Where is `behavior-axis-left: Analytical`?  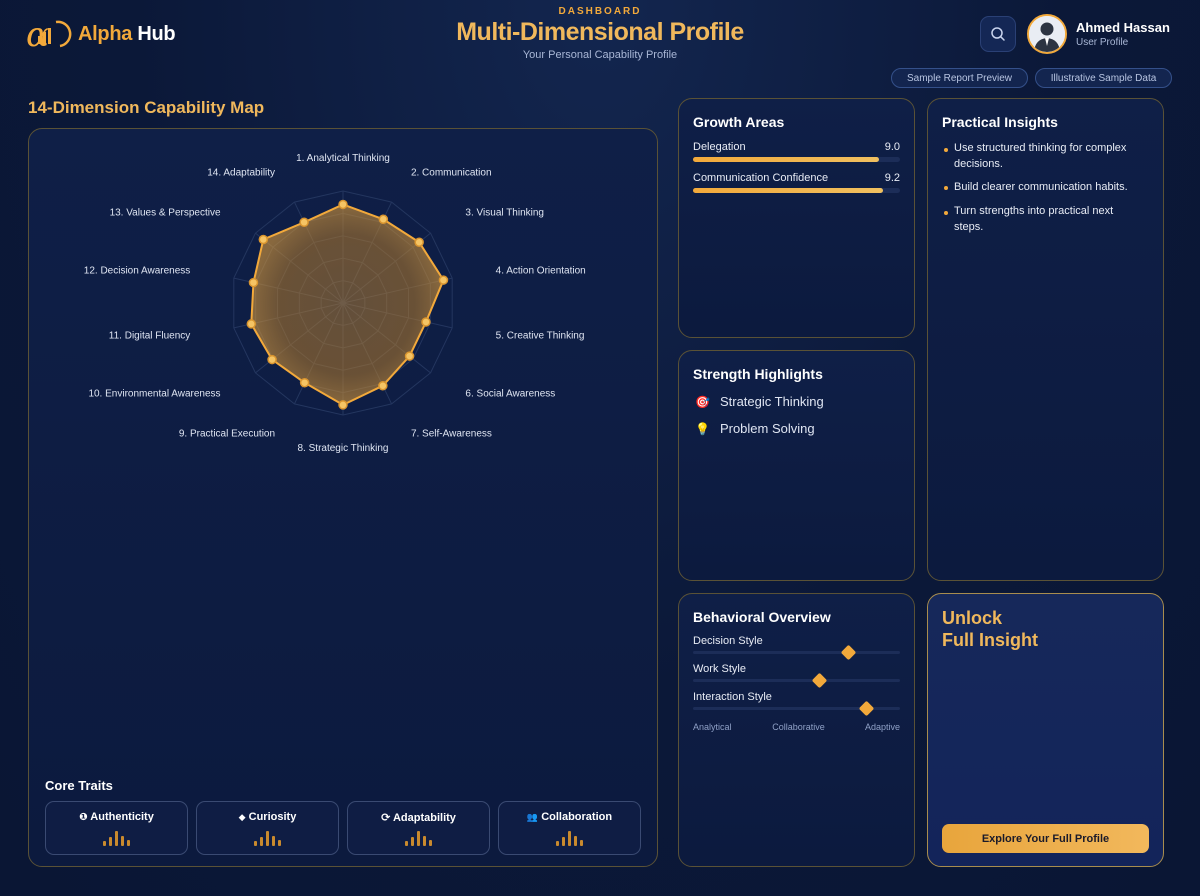 behavior-axis-left: Analytical is located at coordinates (712, 727).